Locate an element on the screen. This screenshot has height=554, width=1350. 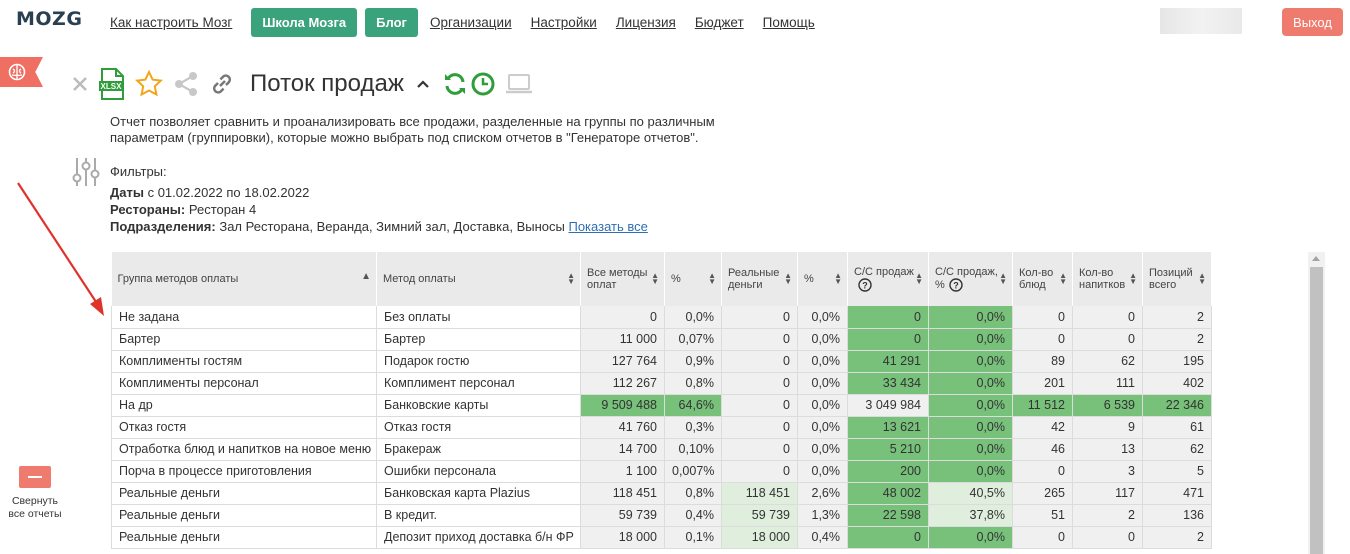
cell-cost-of-sales-pct: 0,0% is located at coordinates (970, 427).